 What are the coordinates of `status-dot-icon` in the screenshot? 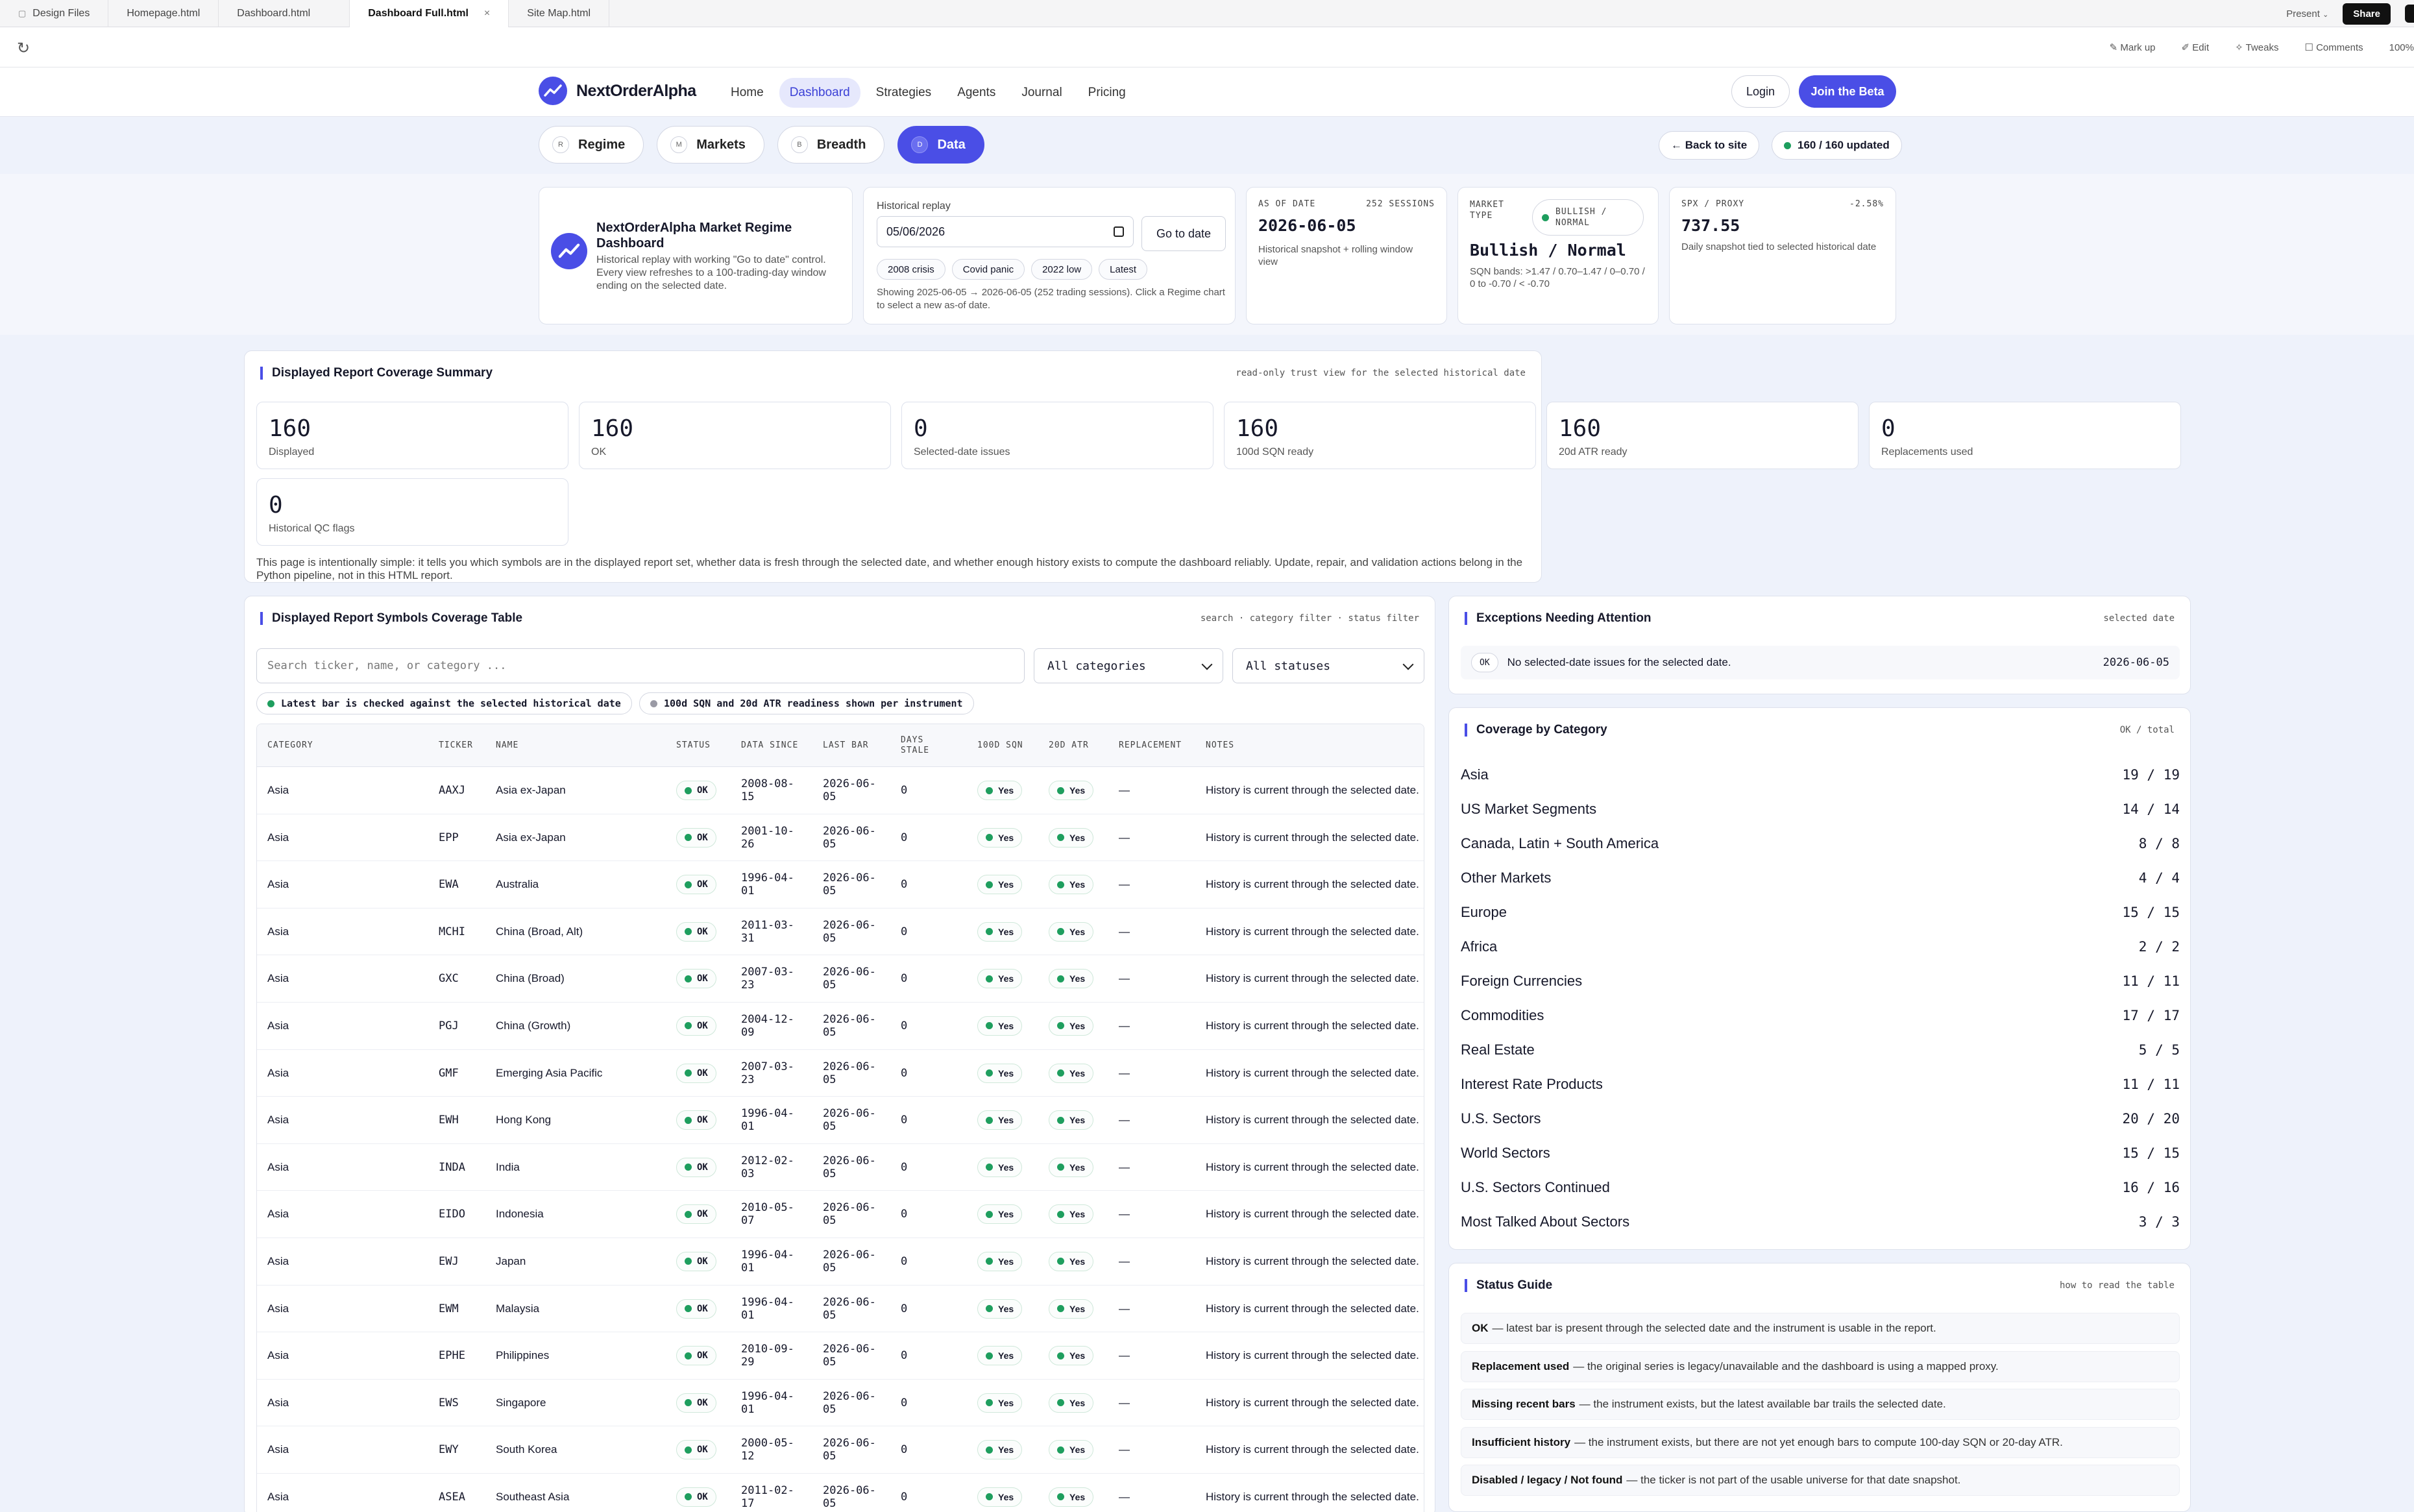 It's located at (688, 1026).